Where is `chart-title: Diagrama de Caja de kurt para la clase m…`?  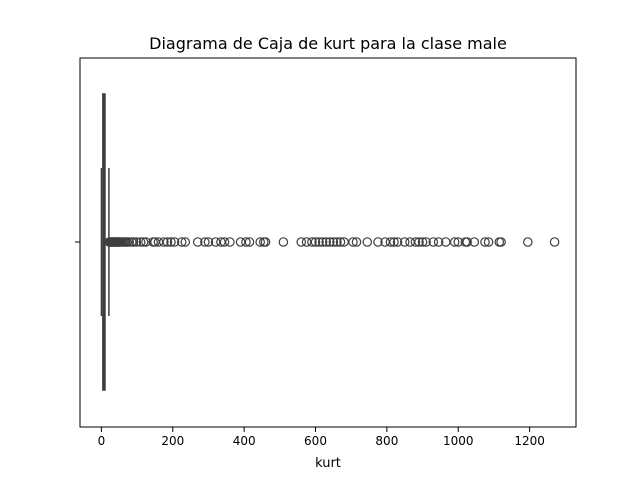 chart-title: Diagrama de Caja de kurt para la clase m… is located at coordinates (328, 43).